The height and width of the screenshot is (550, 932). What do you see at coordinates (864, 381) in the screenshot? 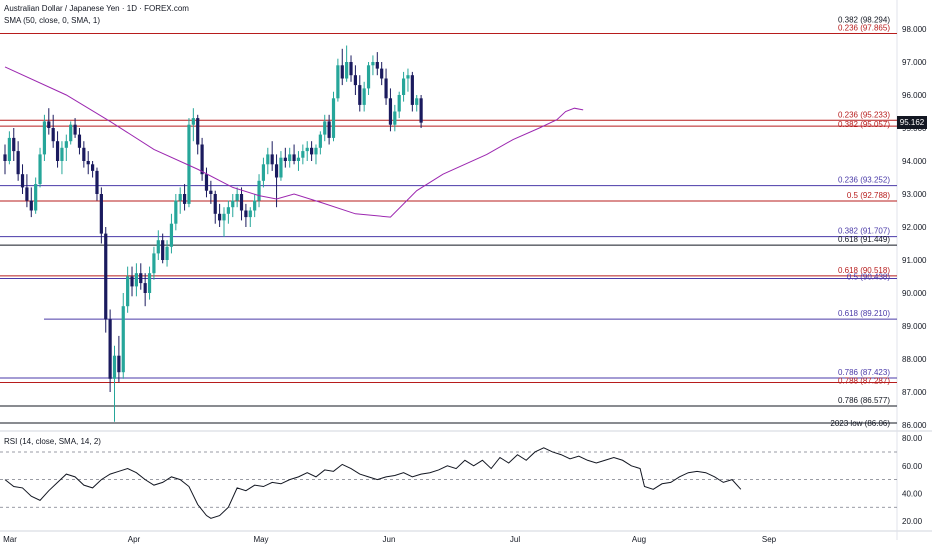
I see `fib-level-label: 0.788 (87.287)` at bounding box center [864, 381].